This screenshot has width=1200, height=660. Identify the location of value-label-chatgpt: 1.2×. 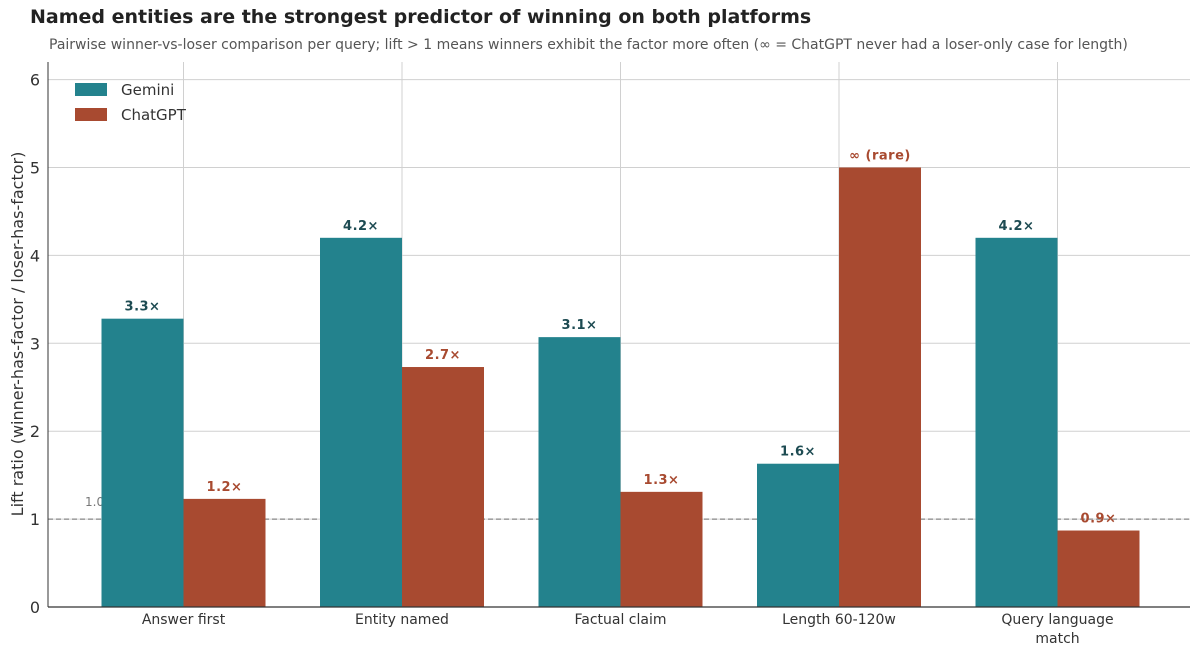
(225, 487).